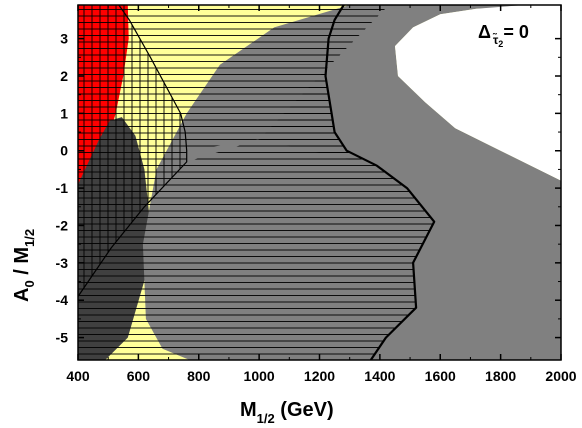  I want to click on y-axis-title-m-sub: 1/2, so click(29, 238).